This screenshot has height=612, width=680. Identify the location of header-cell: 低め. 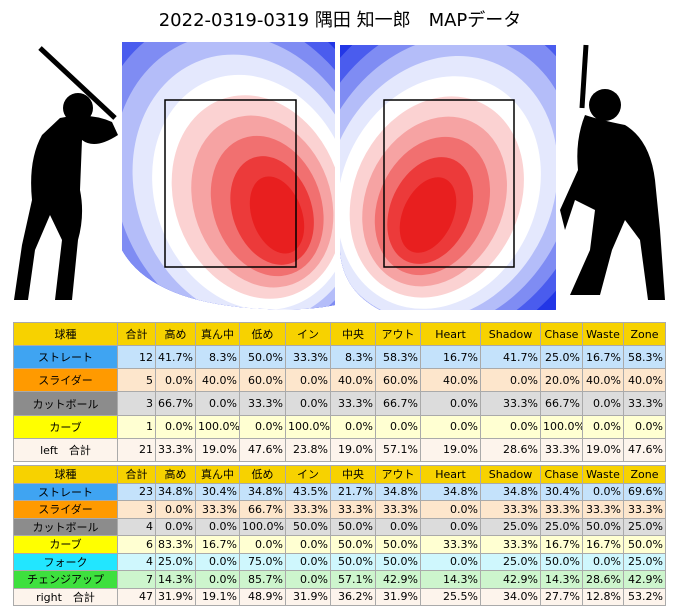
(262, 334).